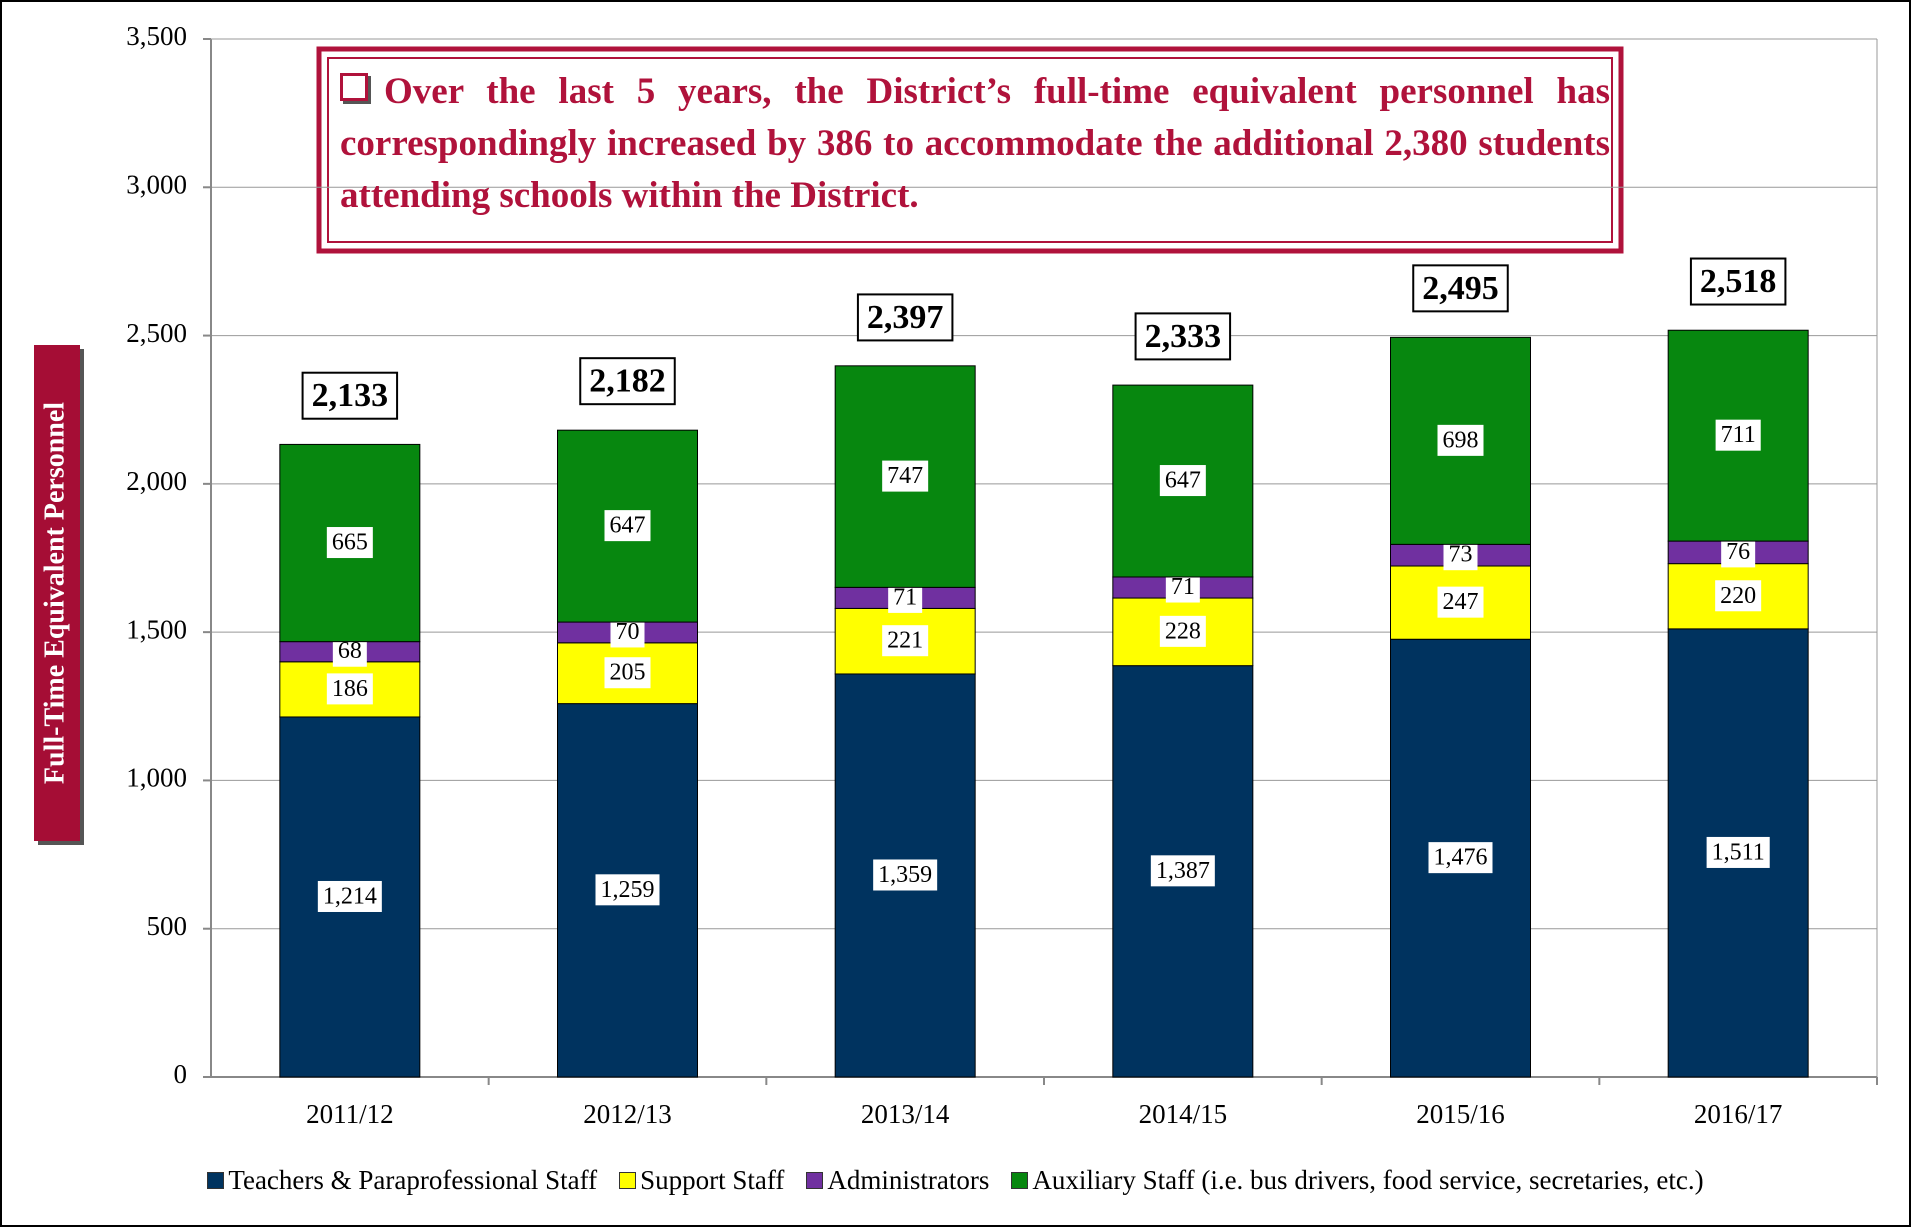 The image size is (1911, 1227). I want to click on segment-label-box-group: 228, so click(1182, 631).